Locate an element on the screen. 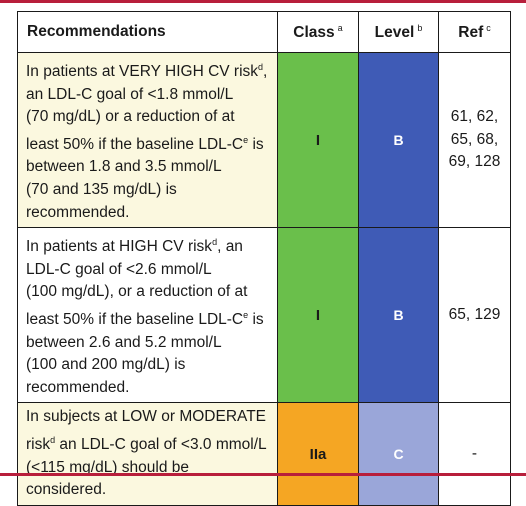 Image resolution: width=526 pixels, height=506 pixels. recommendation-line-tail: , an is located at coordinates (230, 247).